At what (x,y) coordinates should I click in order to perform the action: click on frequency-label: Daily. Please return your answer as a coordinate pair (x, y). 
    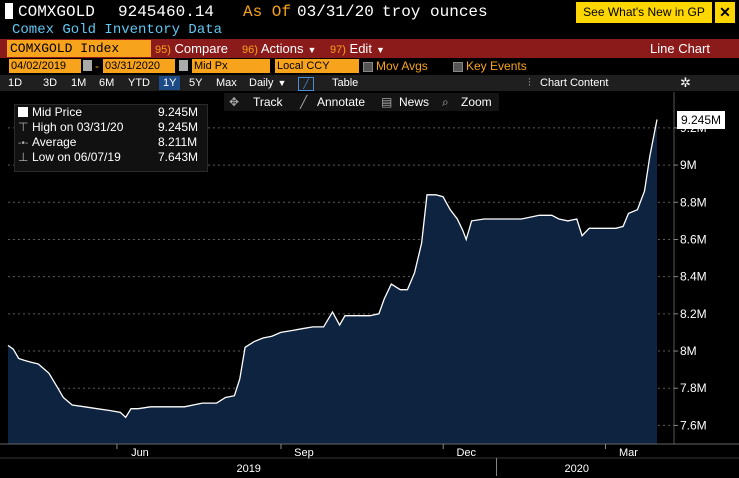
    Looking at the image, I should click on (261, 83).